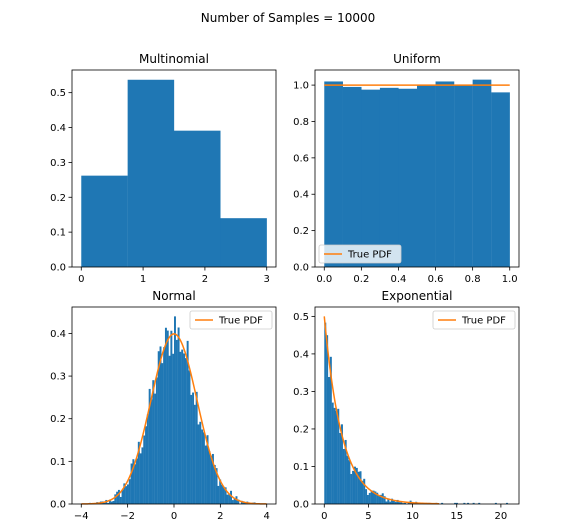 The image size is (576, 525). Describe the element at coordinates (301, 195) in the screenshot. I see `y-tick-label: 0.4` at that location.